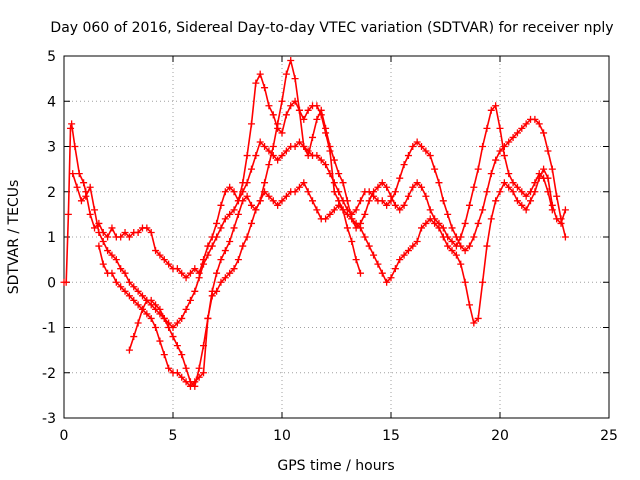 Image resolution: width=640 pixels, height=480 pixels. What do you see at coordinates (173, 436) in the screenshot?
I see `x-tick-label: 5` at bounding box center [173, 436].